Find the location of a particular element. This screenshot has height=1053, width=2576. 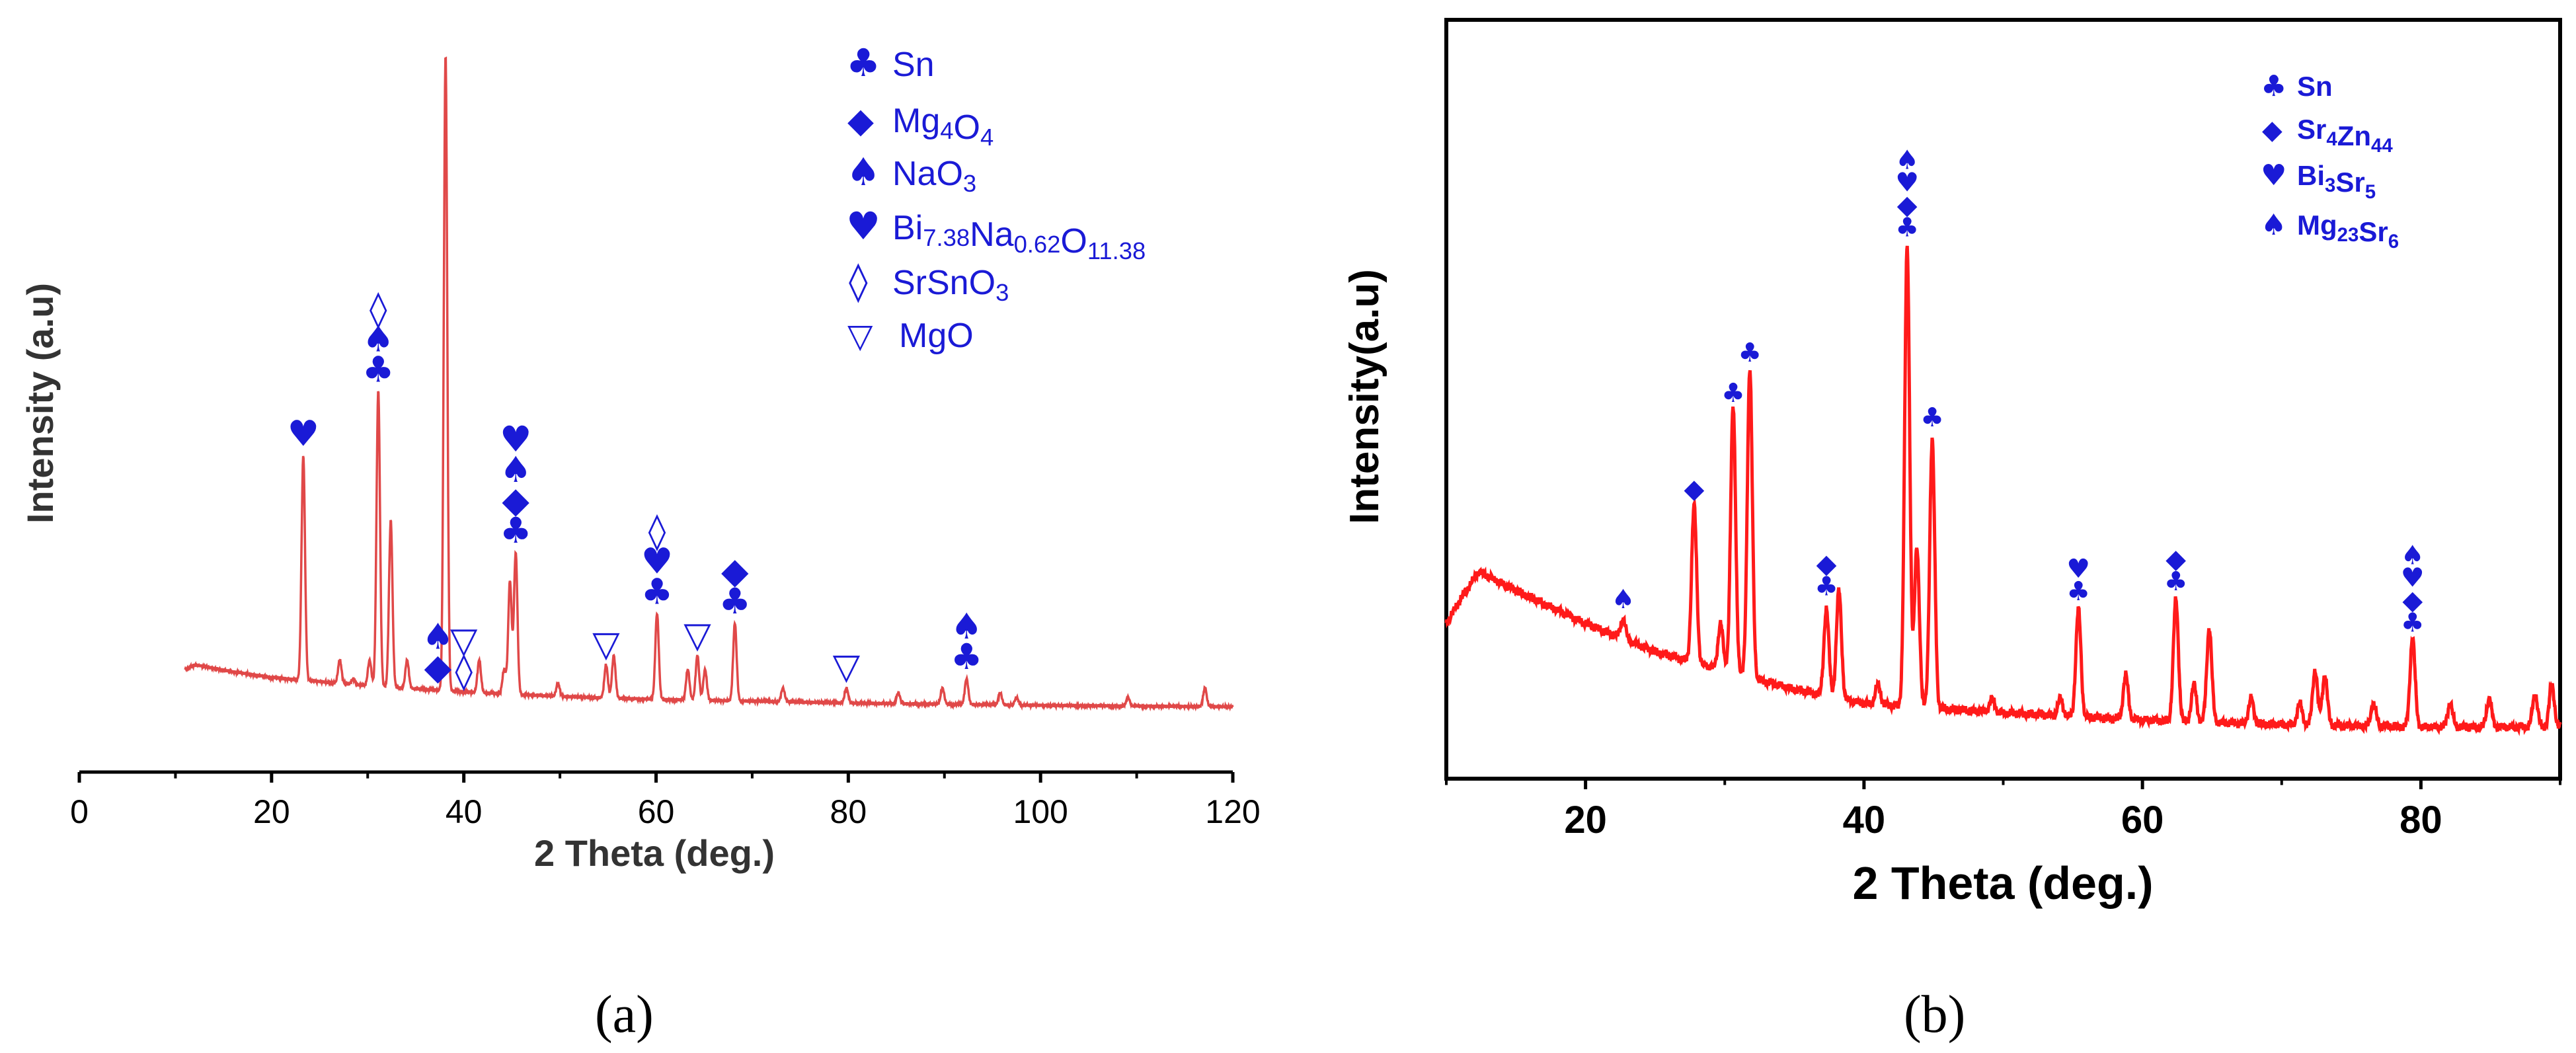

legend-b-label-bi3sr5: Bi3Sr5 is located at coordinates (2336, 182).